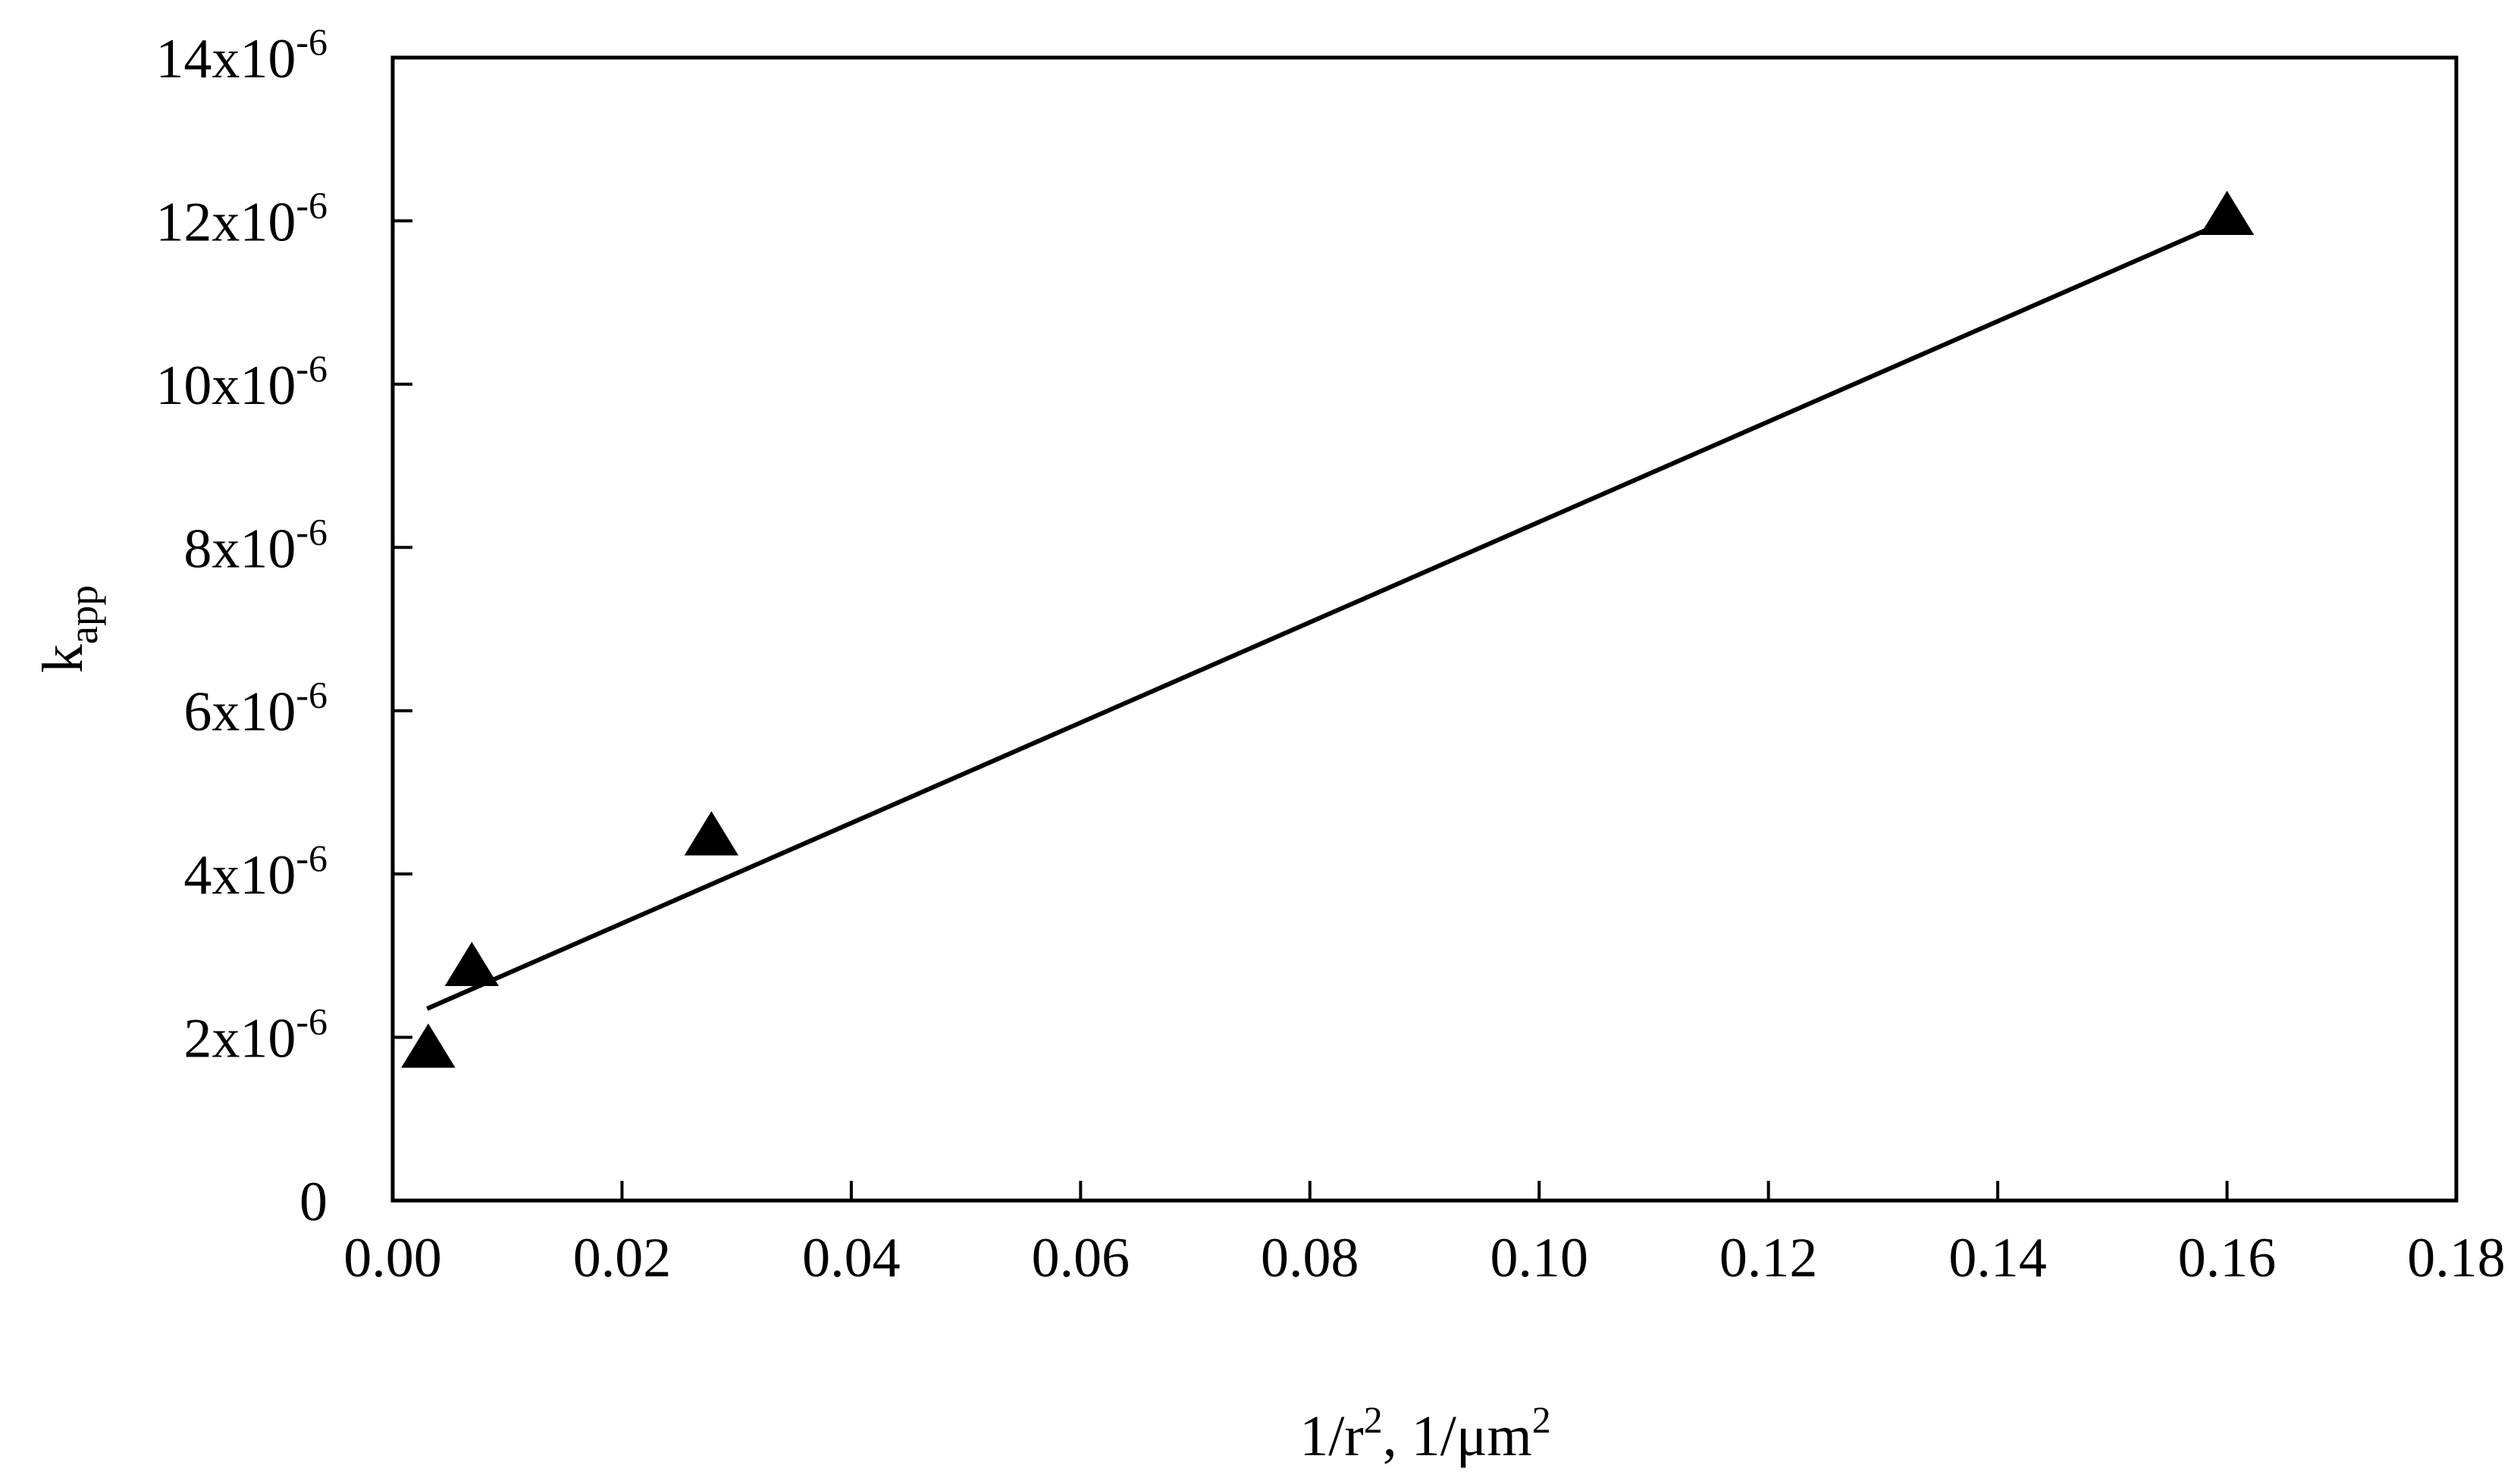 This screenshot has width=2520, height=1484. I want to click on y-tick-label: 0, so click(313, 1202).